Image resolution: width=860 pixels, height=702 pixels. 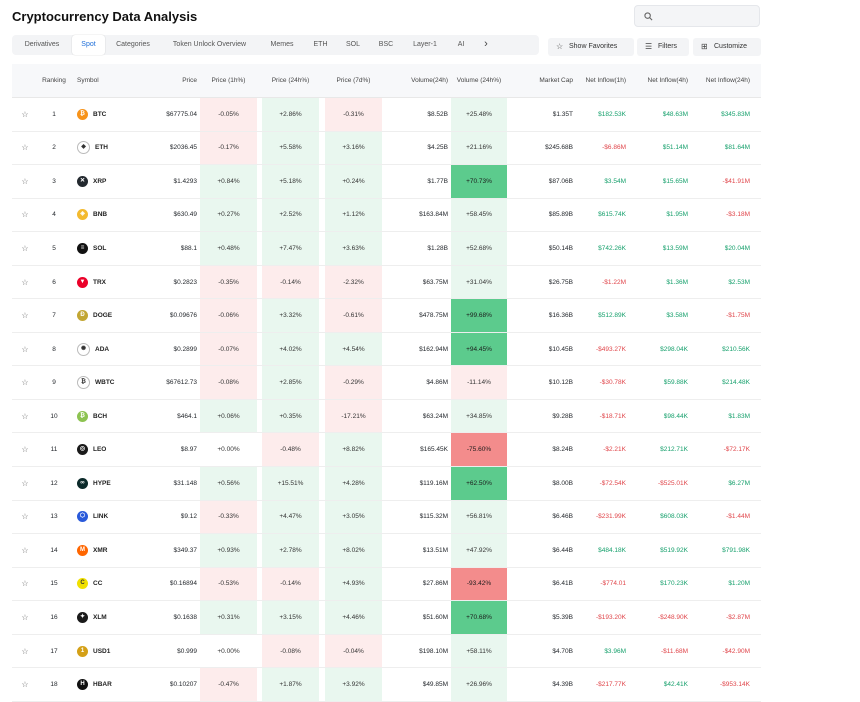 What do you see at coordinates (461, 44) in the screenshot?
I see `tab-ai: AI` at bounding box center [461, 44].